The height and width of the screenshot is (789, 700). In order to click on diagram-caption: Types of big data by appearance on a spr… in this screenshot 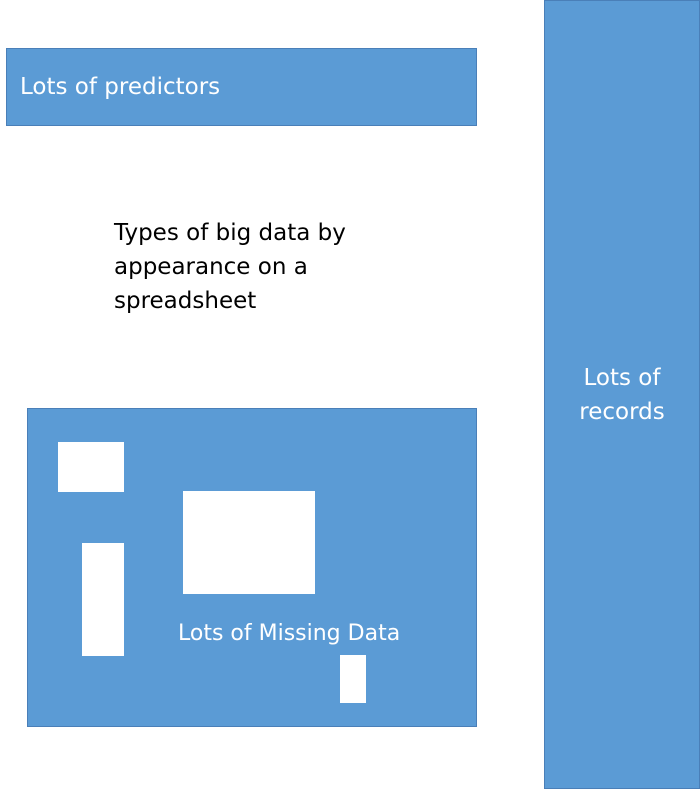, I will do `click(254, 267)`.